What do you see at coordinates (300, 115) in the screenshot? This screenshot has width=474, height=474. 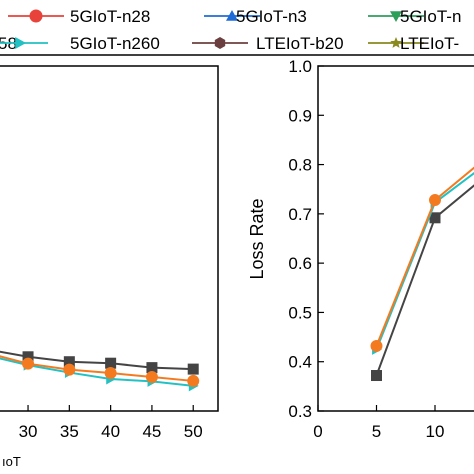 I see `y-tick-label: 0.9` at bounding box center [300, 115].